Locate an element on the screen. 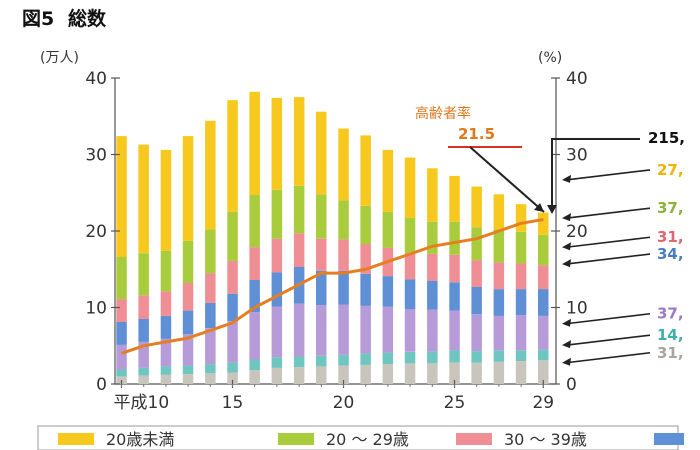 The height and width of the screenshot is (450, 700). rate-arrow is located at coordinates (507, 179).